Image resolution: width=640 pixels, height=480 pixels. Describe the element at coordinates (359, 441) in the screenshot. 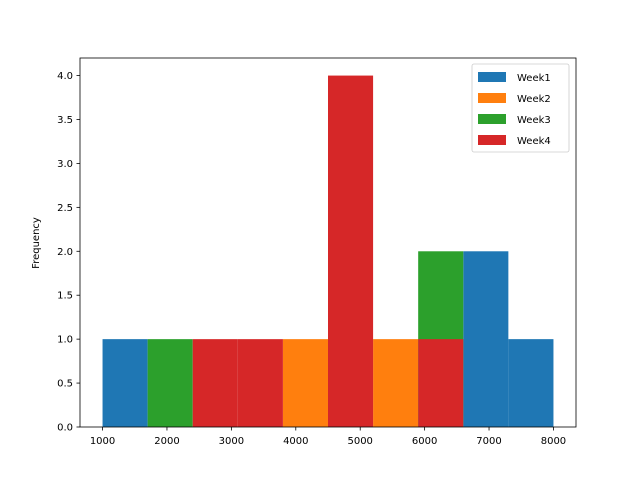

I see `x-tick-label: 5000` at that location.